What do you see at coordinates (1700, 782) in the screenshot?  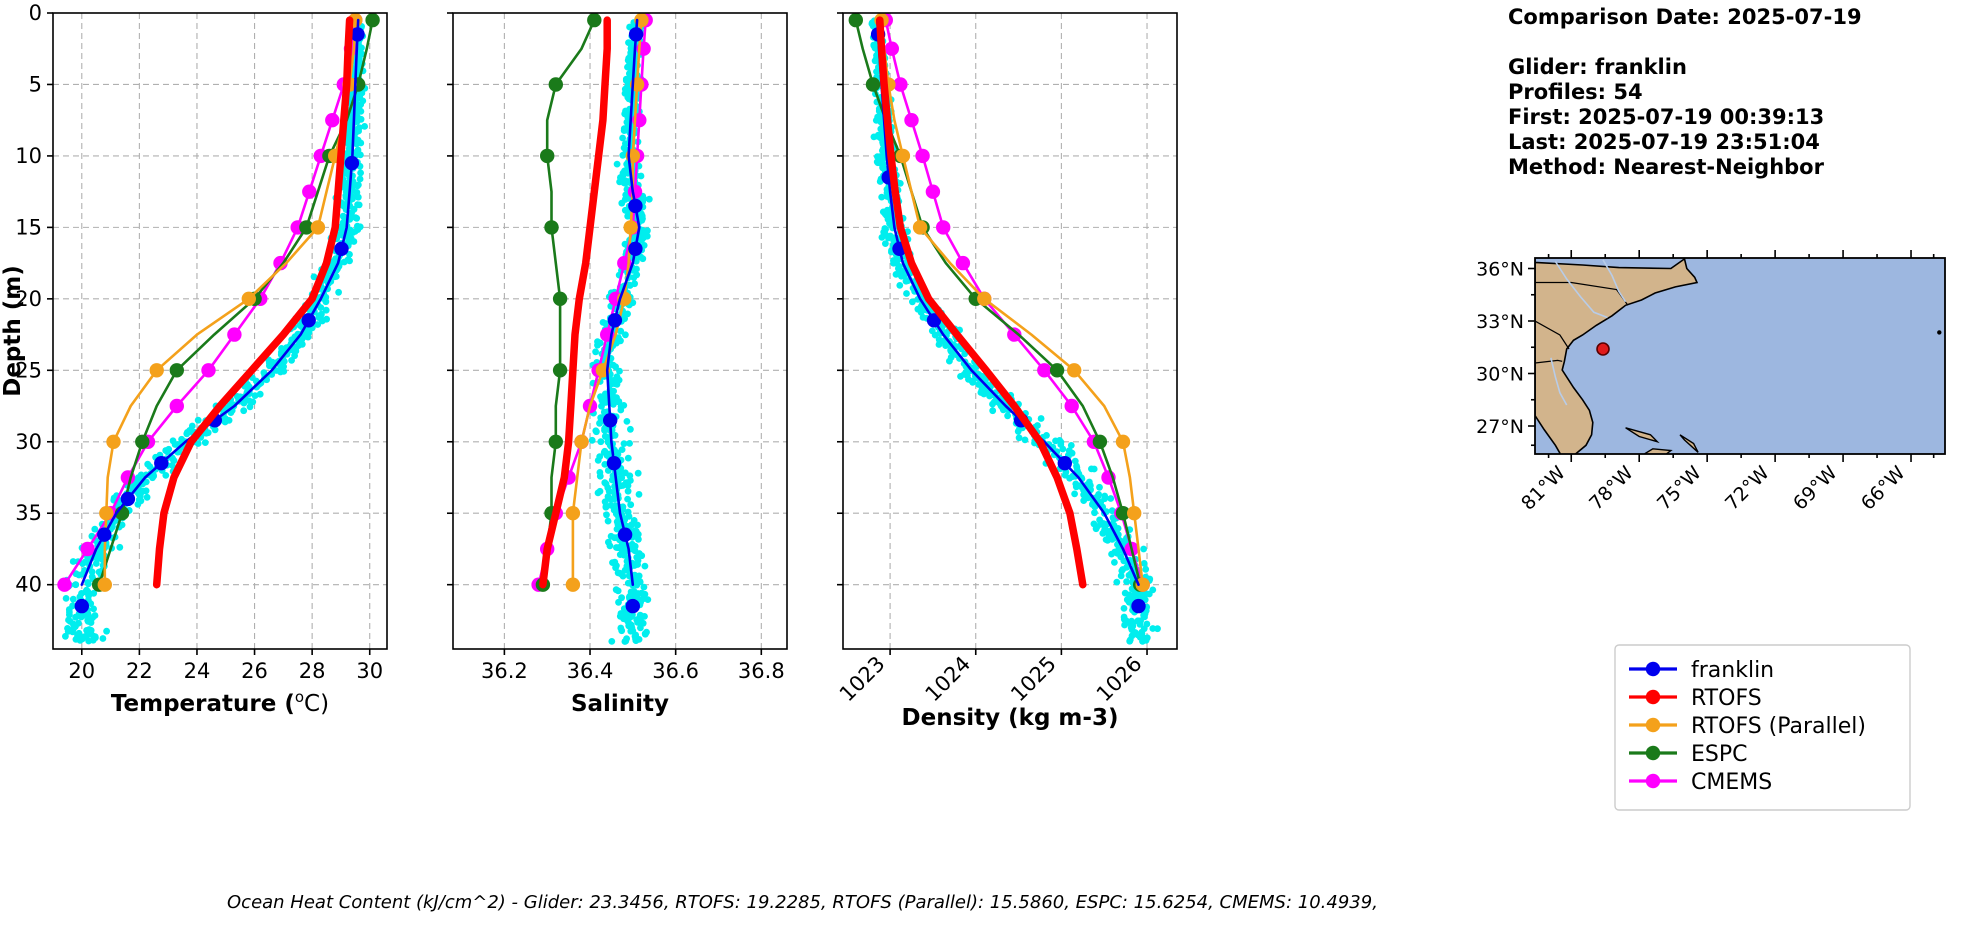 I see `legend-item-cmems: CMEMS` at bounding box center [1700, 782].